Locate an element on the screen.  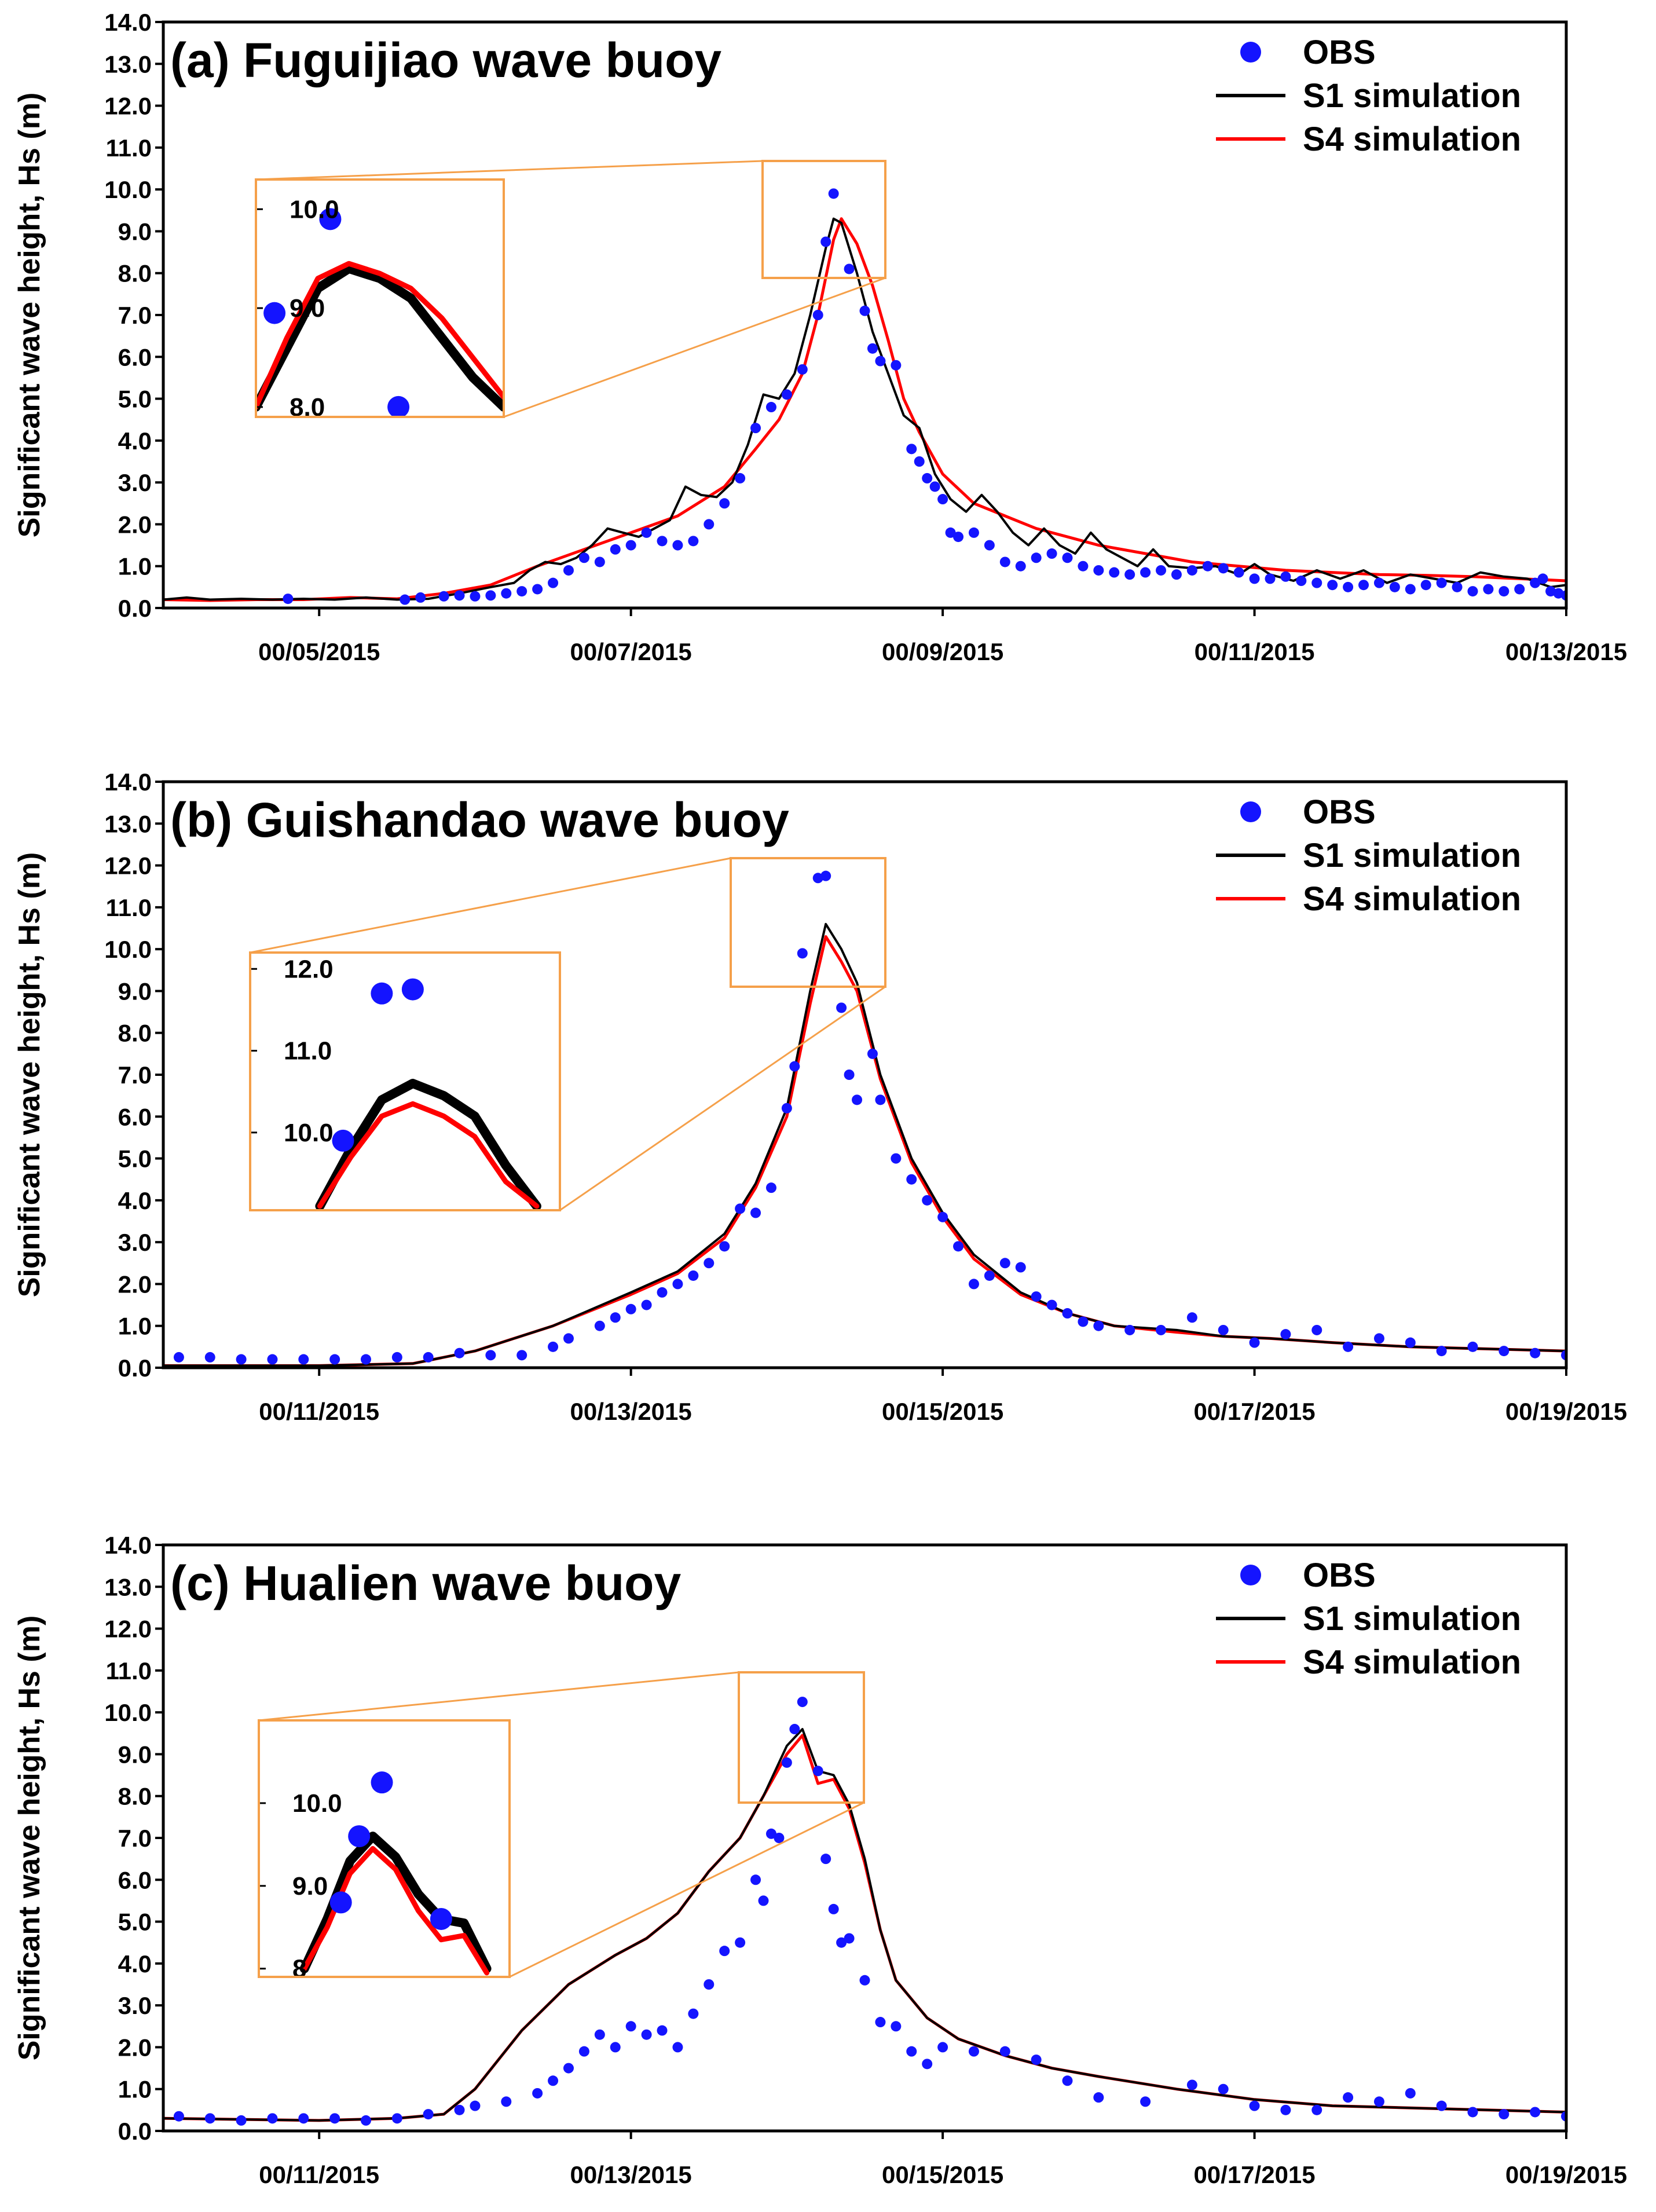
y-tick-label: 0.0 is located at coordinates (135, 1368).